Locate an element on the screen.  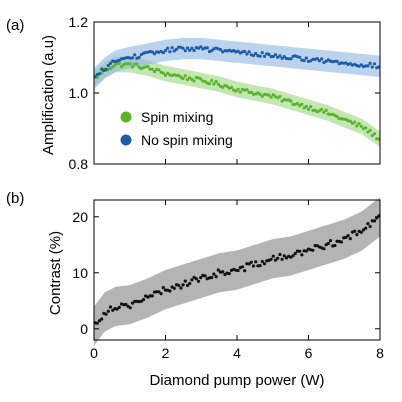
legend-marker-spin-mixing is located at coordinates (126, 117).